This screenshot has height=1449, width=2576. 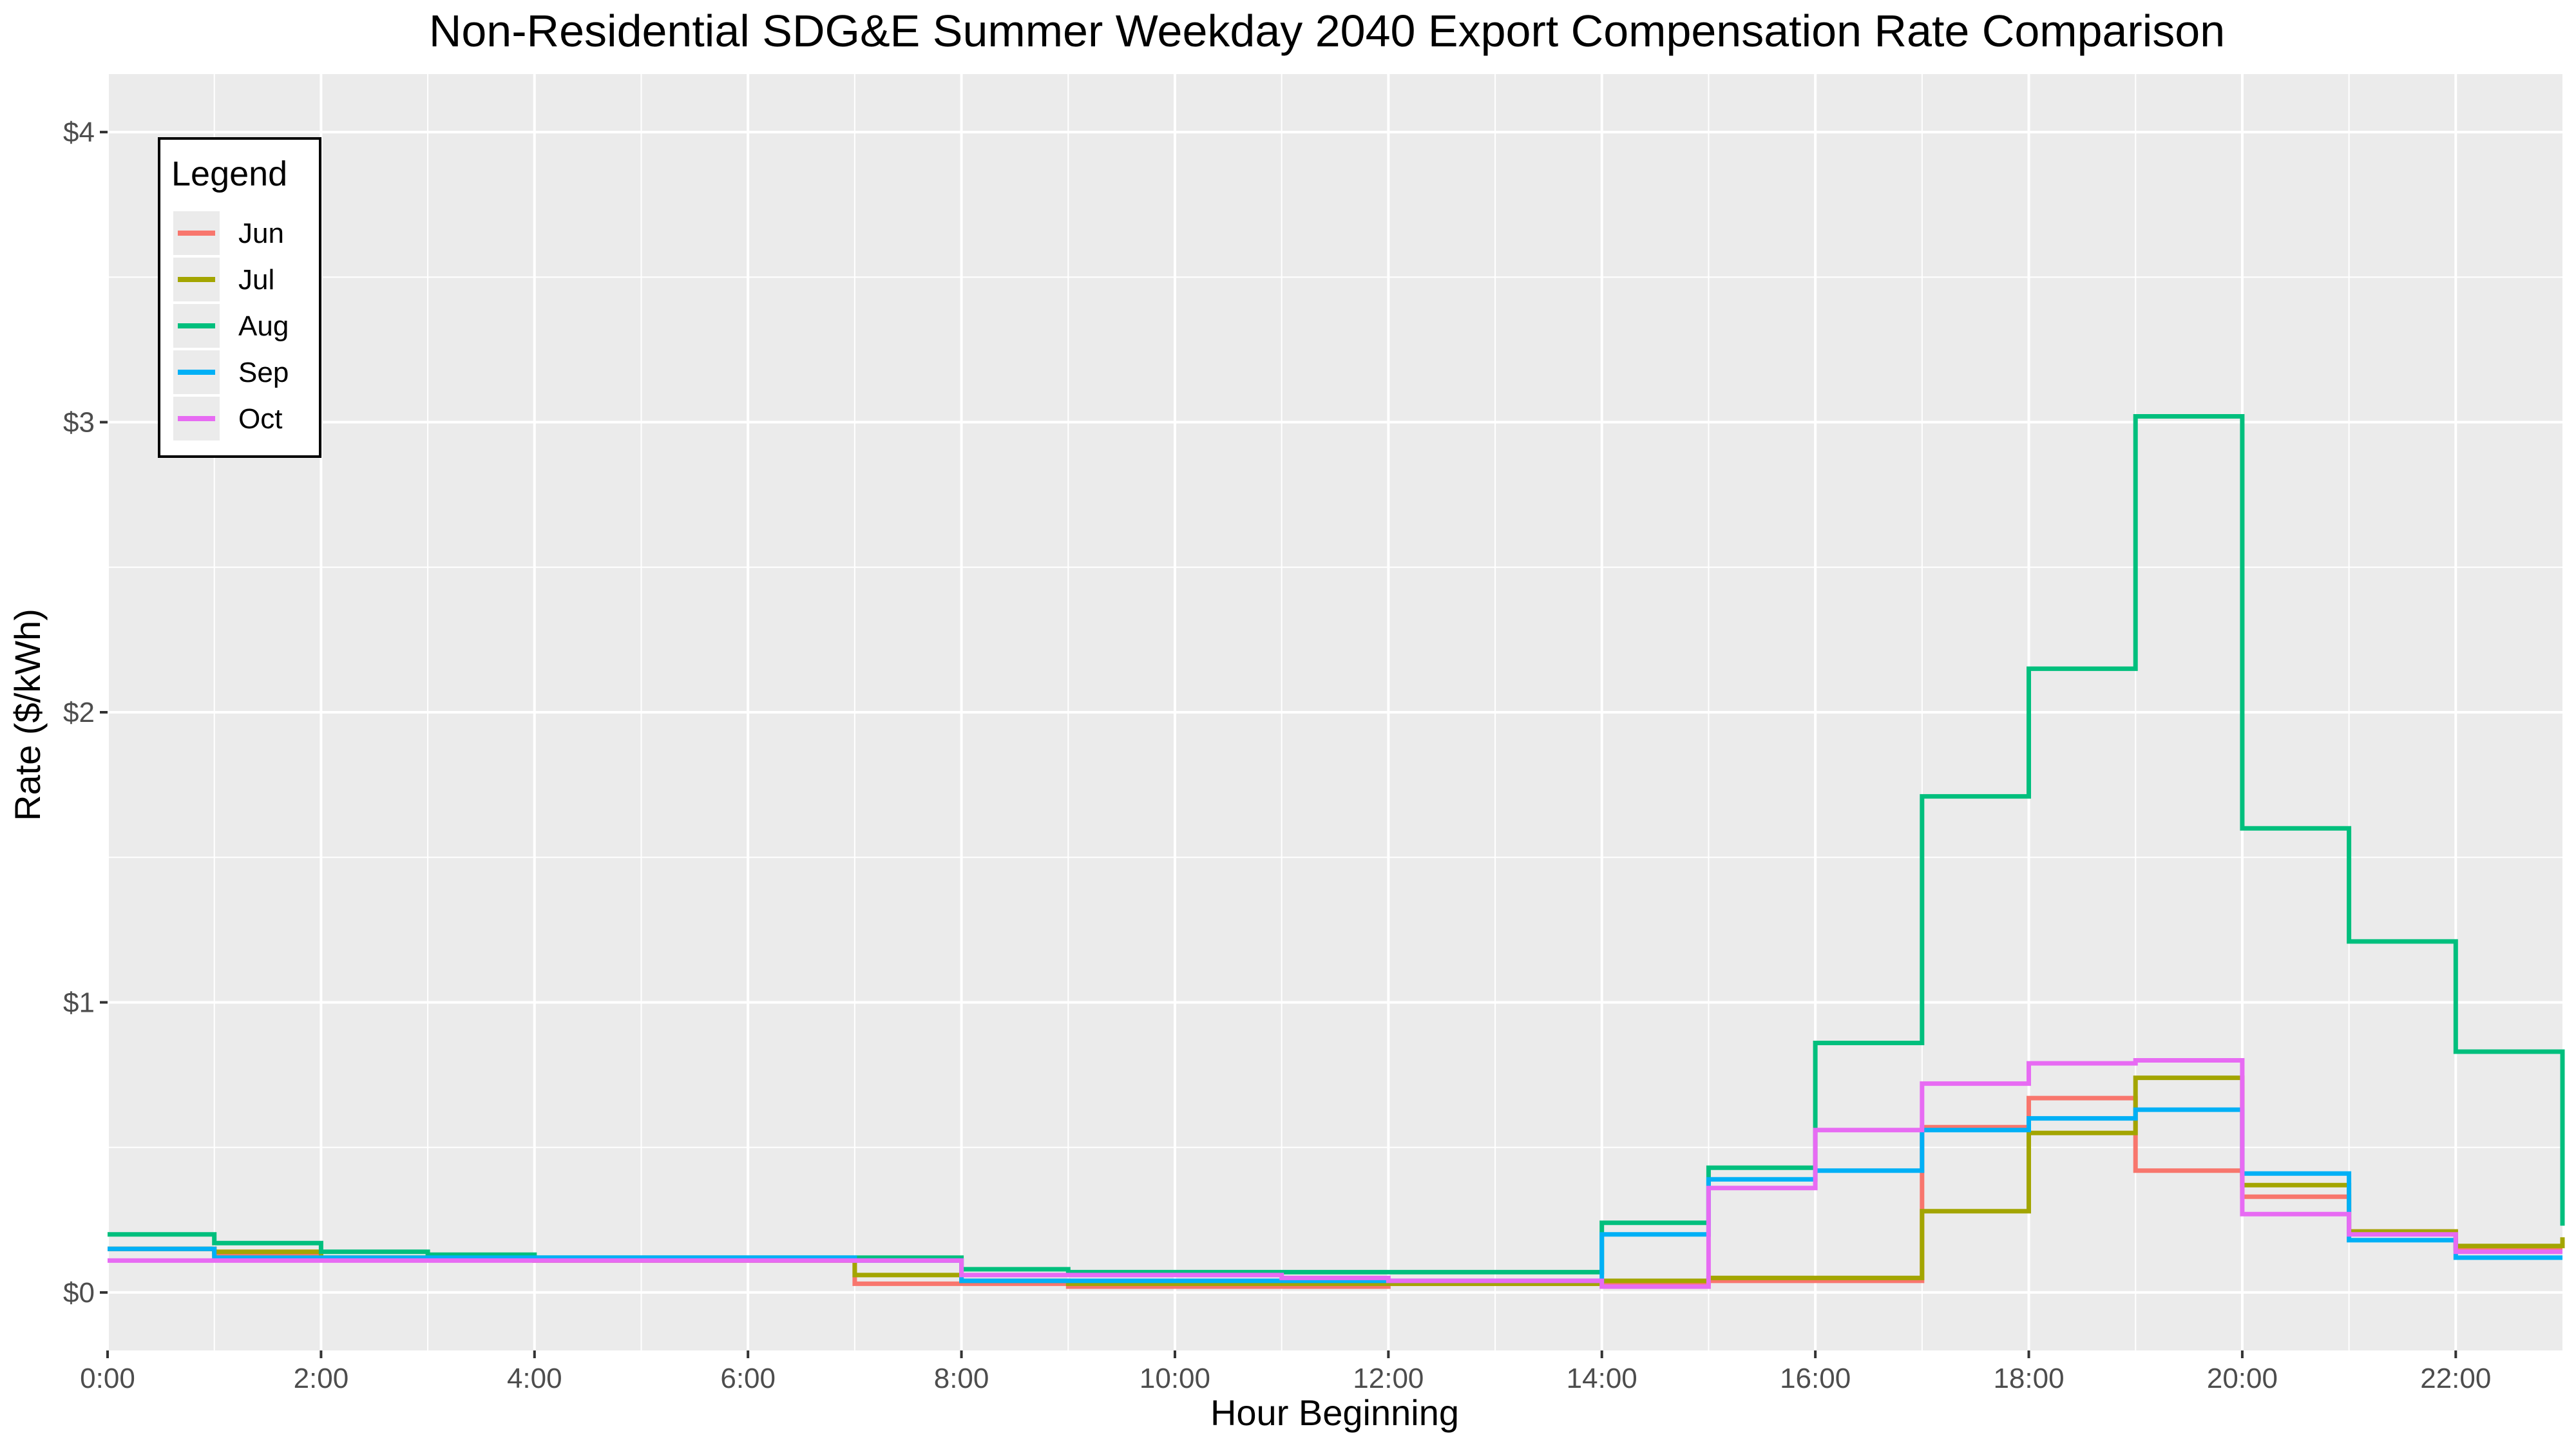 I want to click on legend-label: Aug, so click(x=263, y=326).